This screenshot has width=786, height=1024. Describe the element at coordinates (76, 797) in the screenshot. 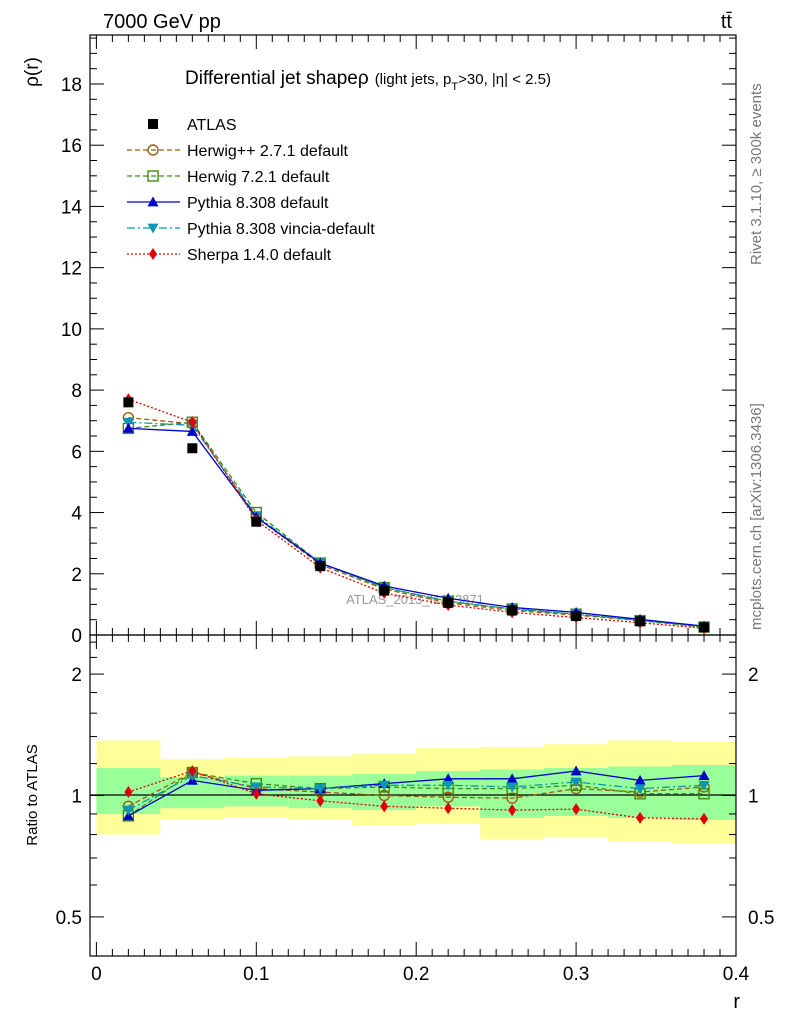

I see `ratio-y-tick-label: 1` at that location.